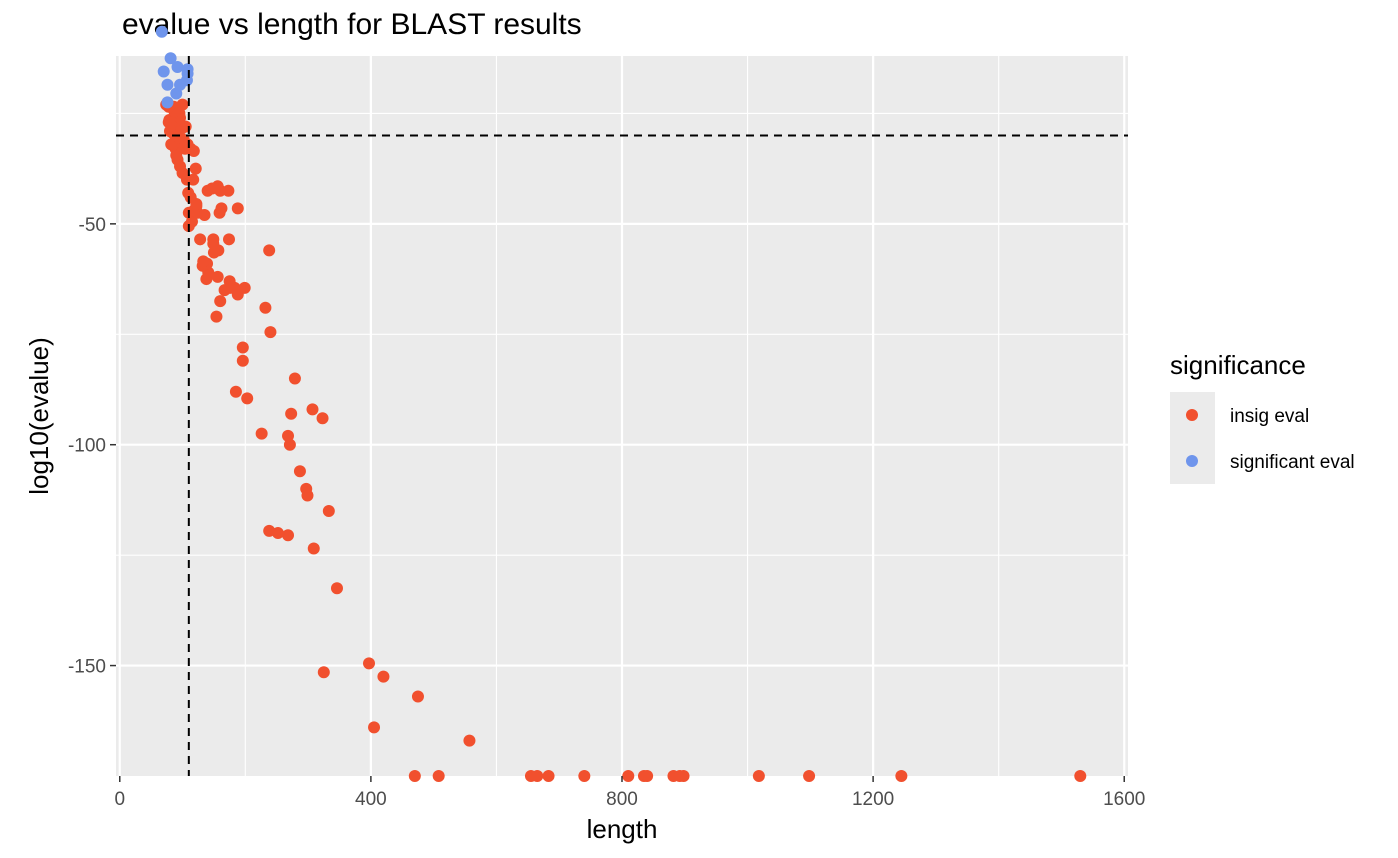  Describe the element at coordinates (87, 446) in the screenshot. I see `y-tick-label: -100` at that location.